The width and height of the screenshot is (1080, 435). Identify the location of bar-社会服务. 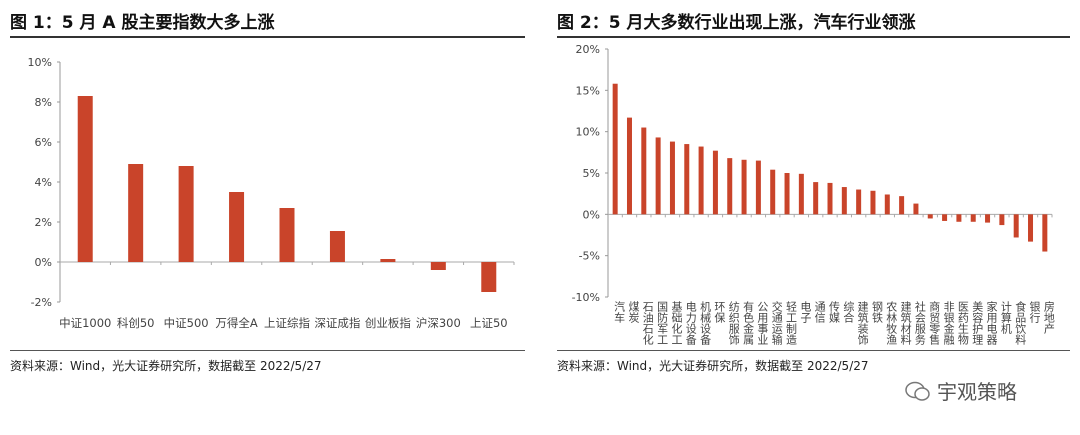
(916, 209).